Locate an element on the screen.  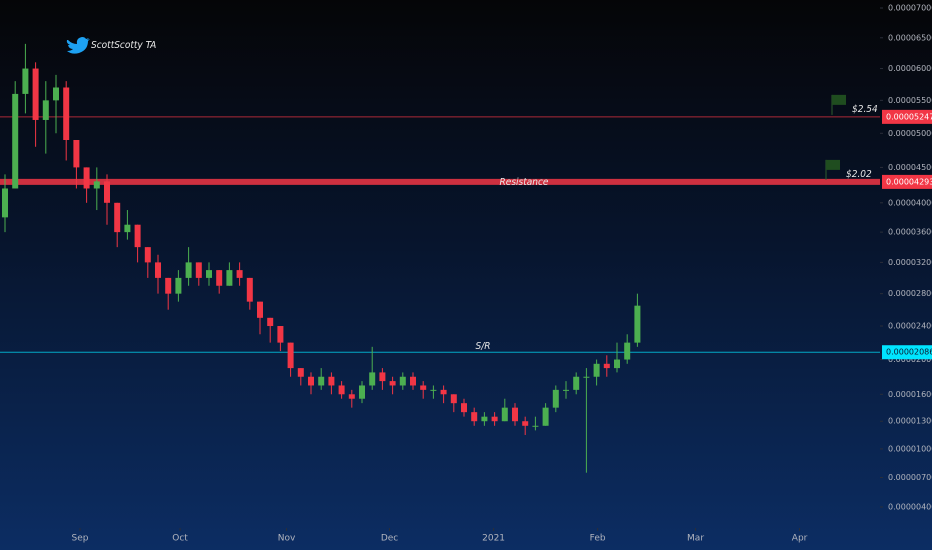
price-tag-label: 0.00005247 is located at coordinates (909, 116).